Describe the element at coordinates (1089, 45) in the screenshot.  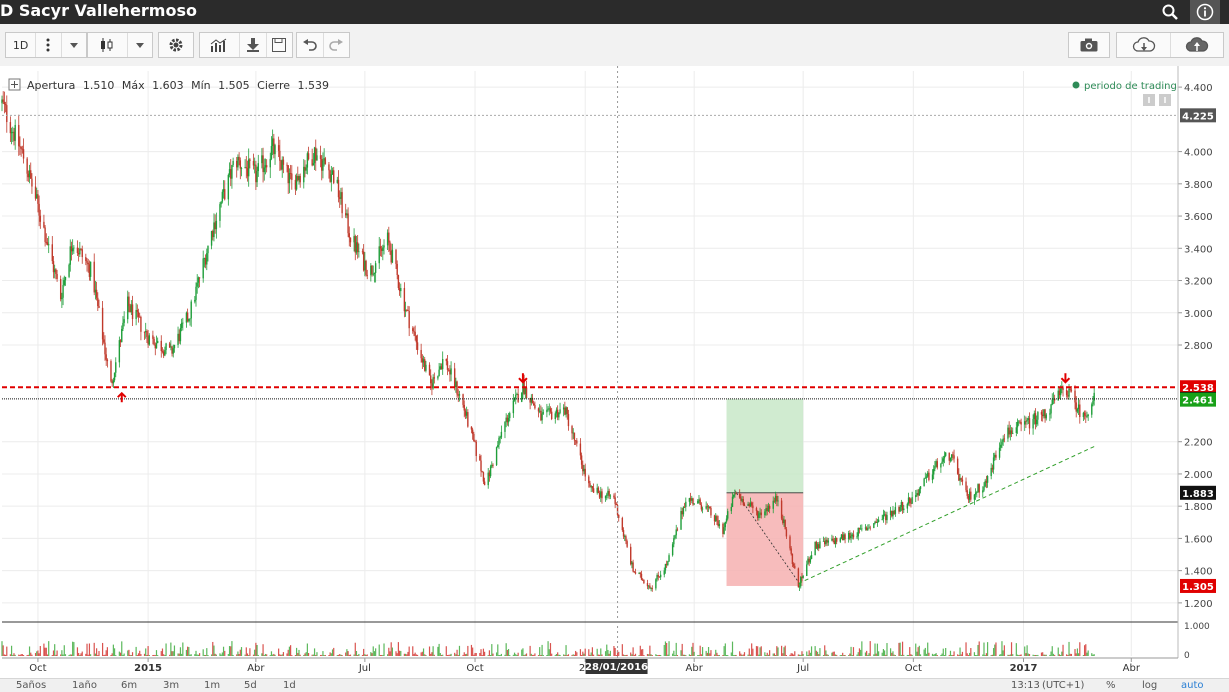
I see `camera-icon` at that location.